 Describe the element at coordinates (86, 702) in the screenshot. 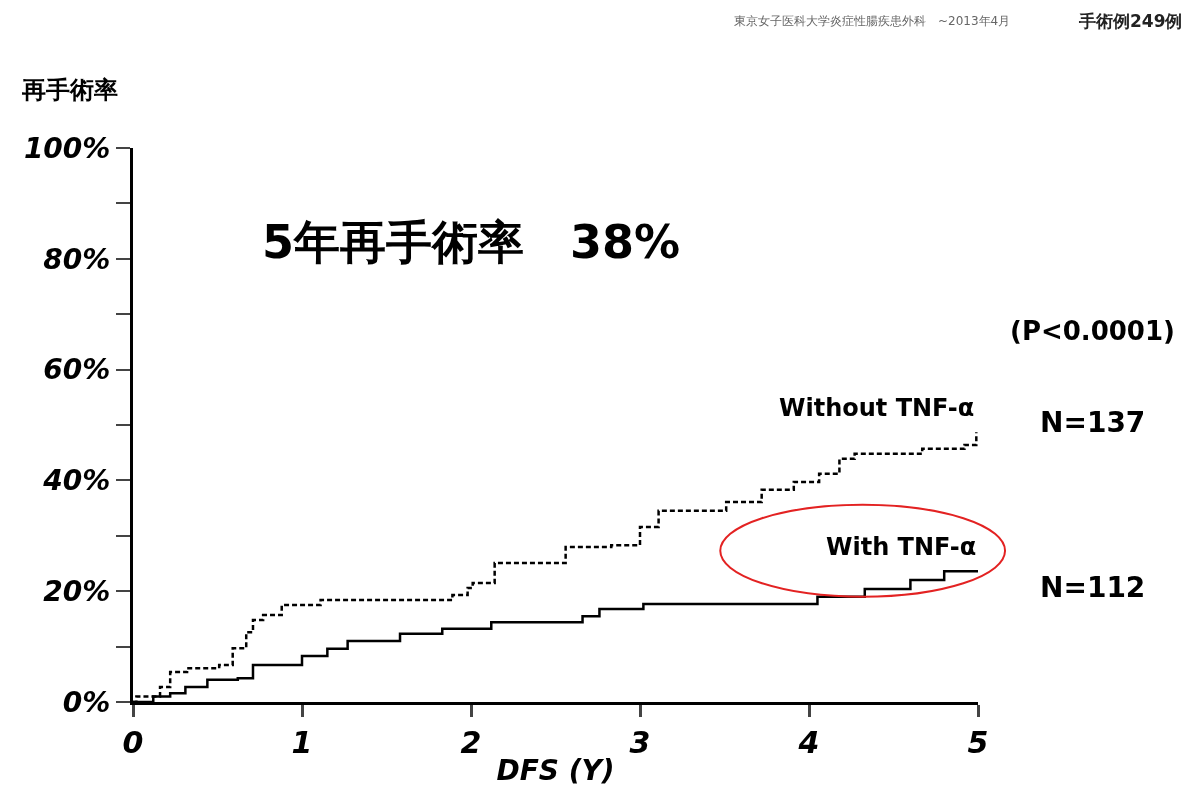

I see `y-tick-label: 0%` at that location.